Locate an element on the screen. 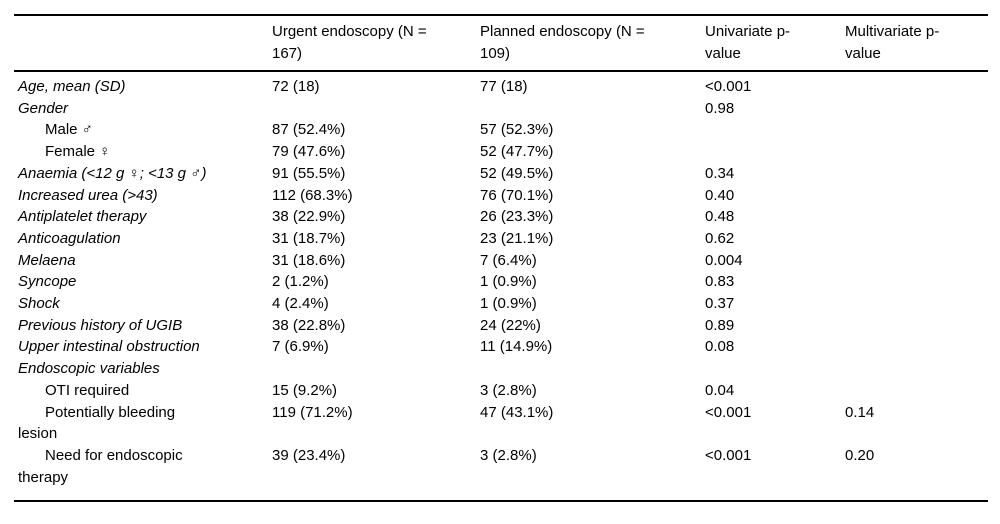 The image size is (1000, 524). univariate-p-value: 0.98 is located at coordinates (720, 108).